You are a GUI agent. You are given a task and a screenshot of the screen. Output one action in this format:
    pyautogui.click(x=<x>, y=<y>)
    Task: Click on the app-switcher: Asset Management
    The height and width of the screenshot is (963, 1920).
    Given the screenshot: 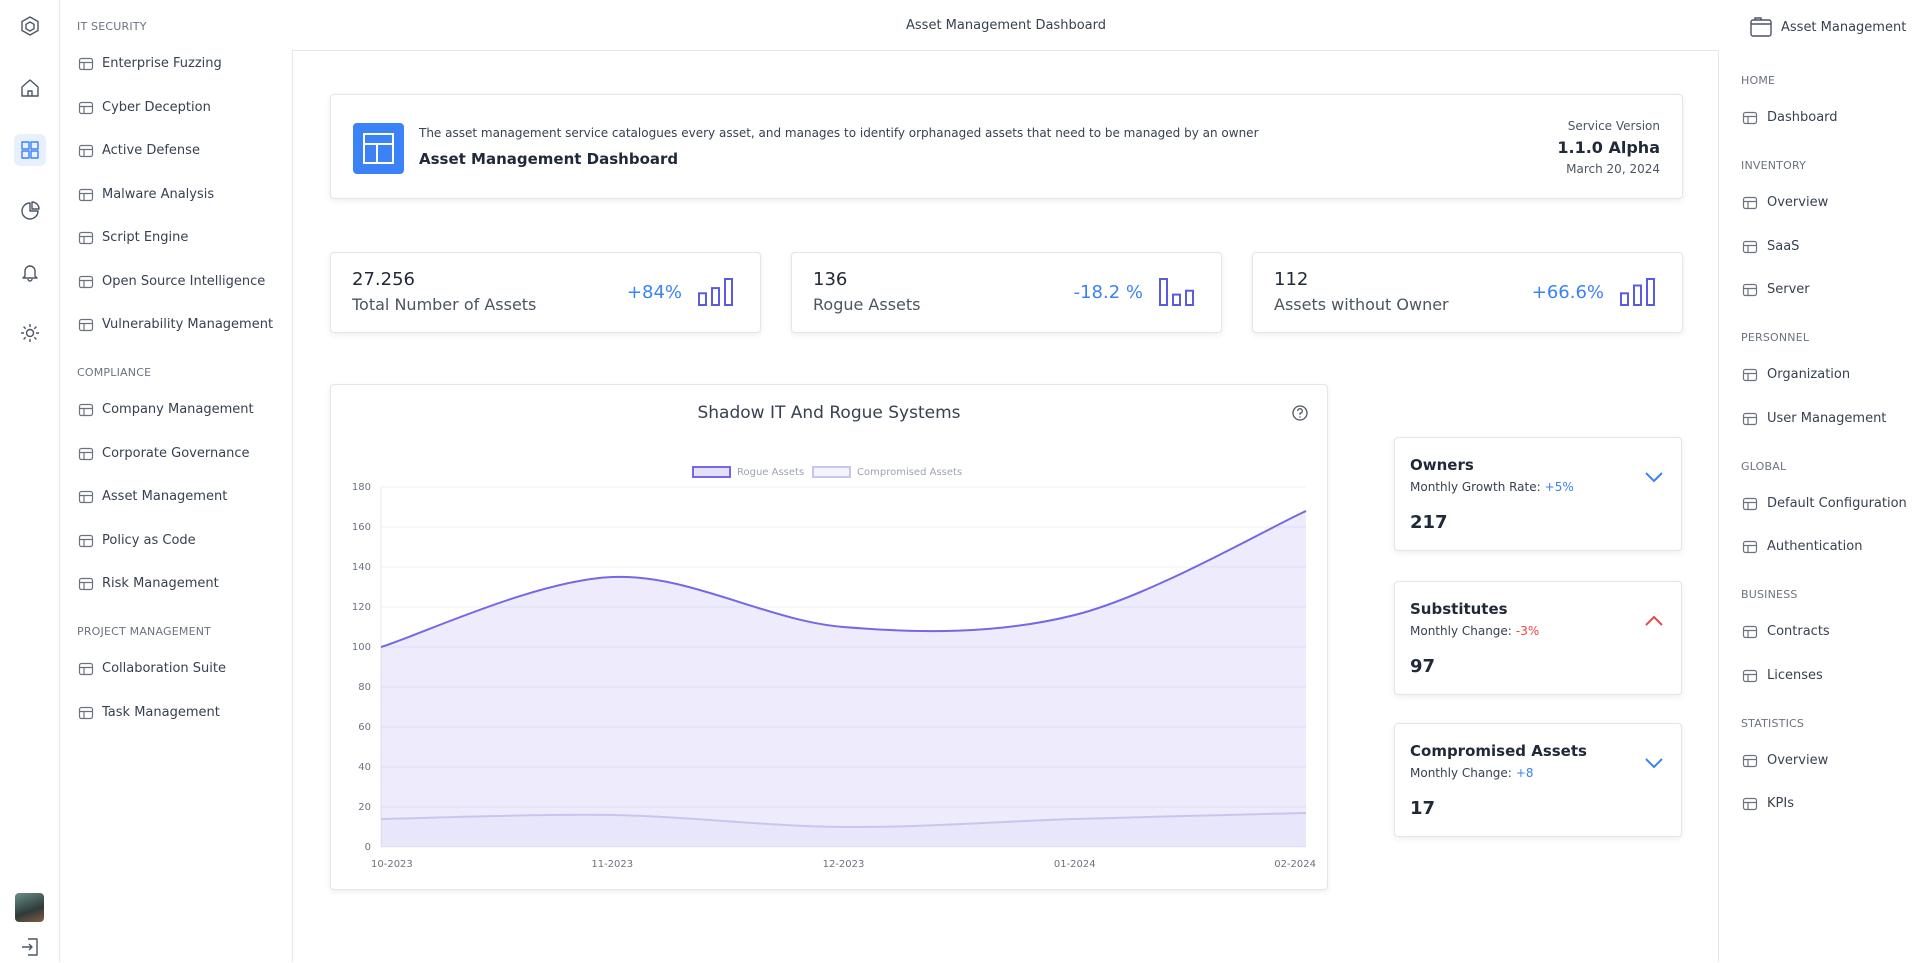 What is the action you would take?
    pyautogui.click(x=1827, y=27)
    